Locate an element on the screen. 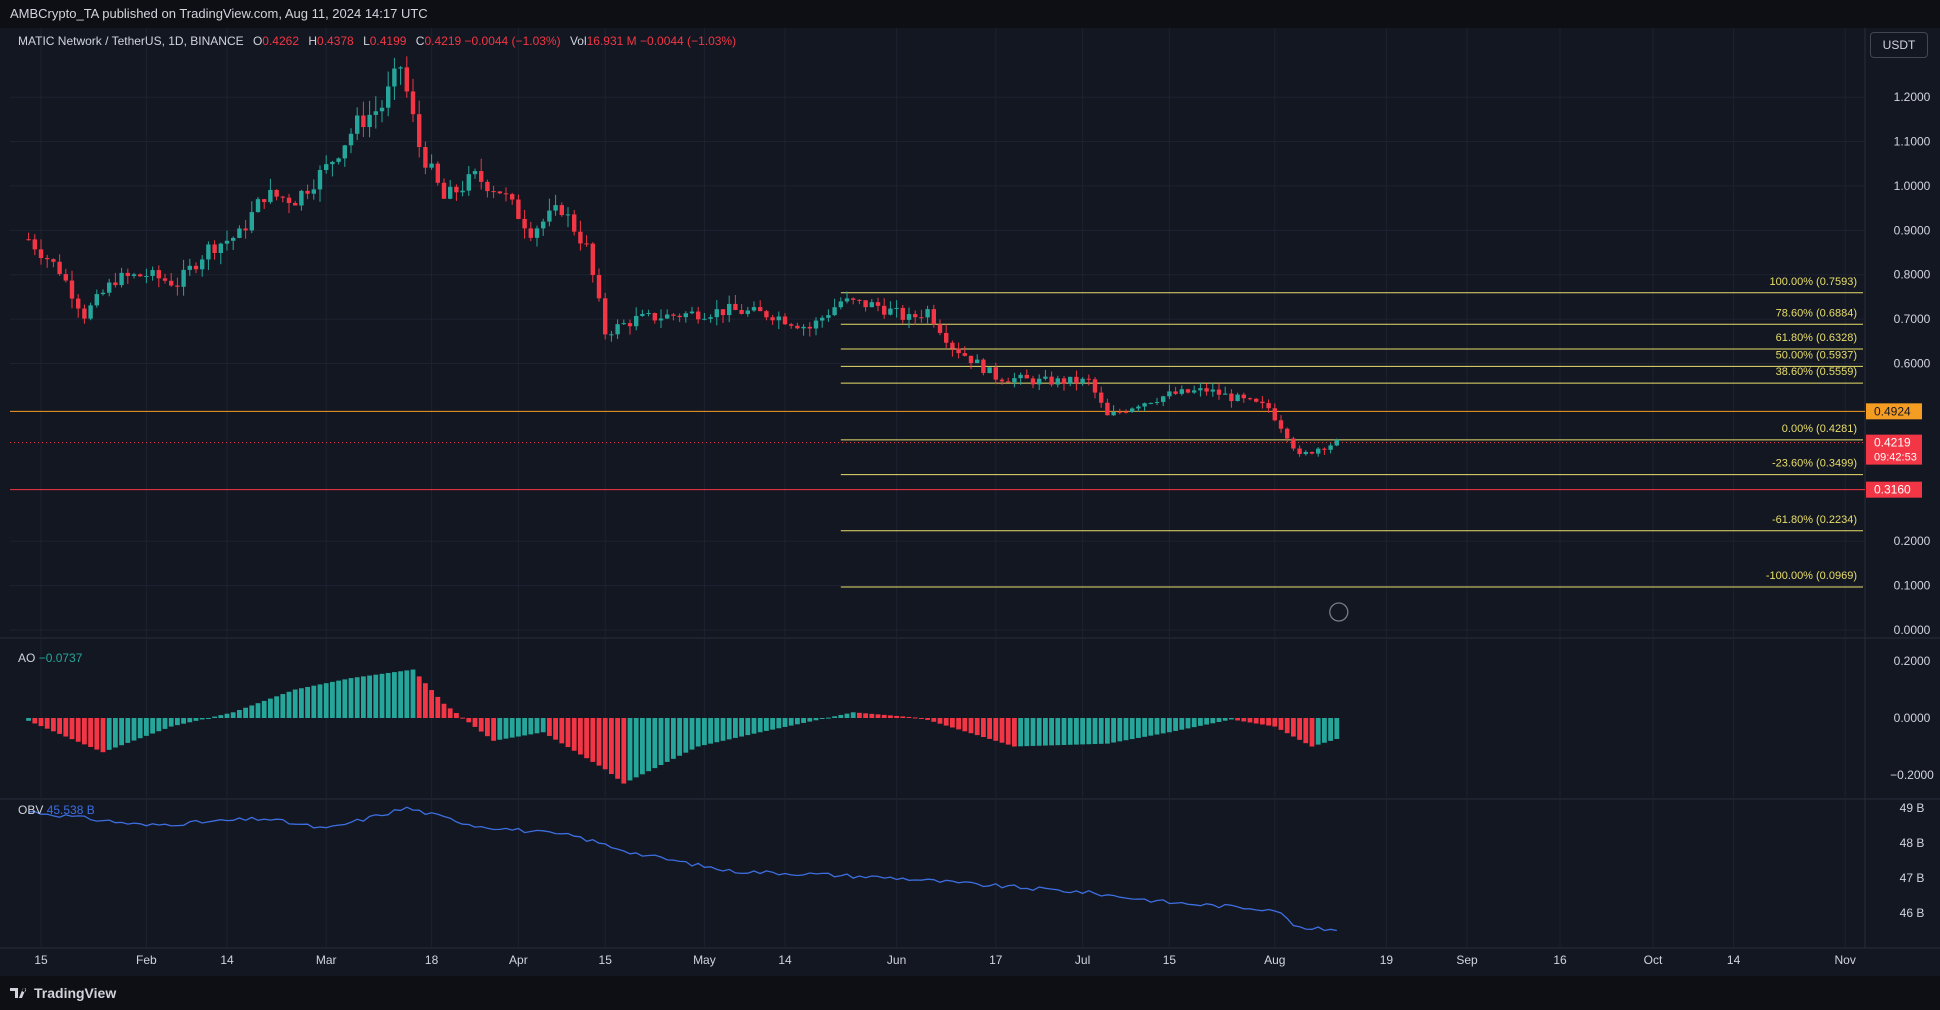 The height and width of the screenshot is (1010, 1940). time-tick-label: 14 is located at coordinates (785, 960).